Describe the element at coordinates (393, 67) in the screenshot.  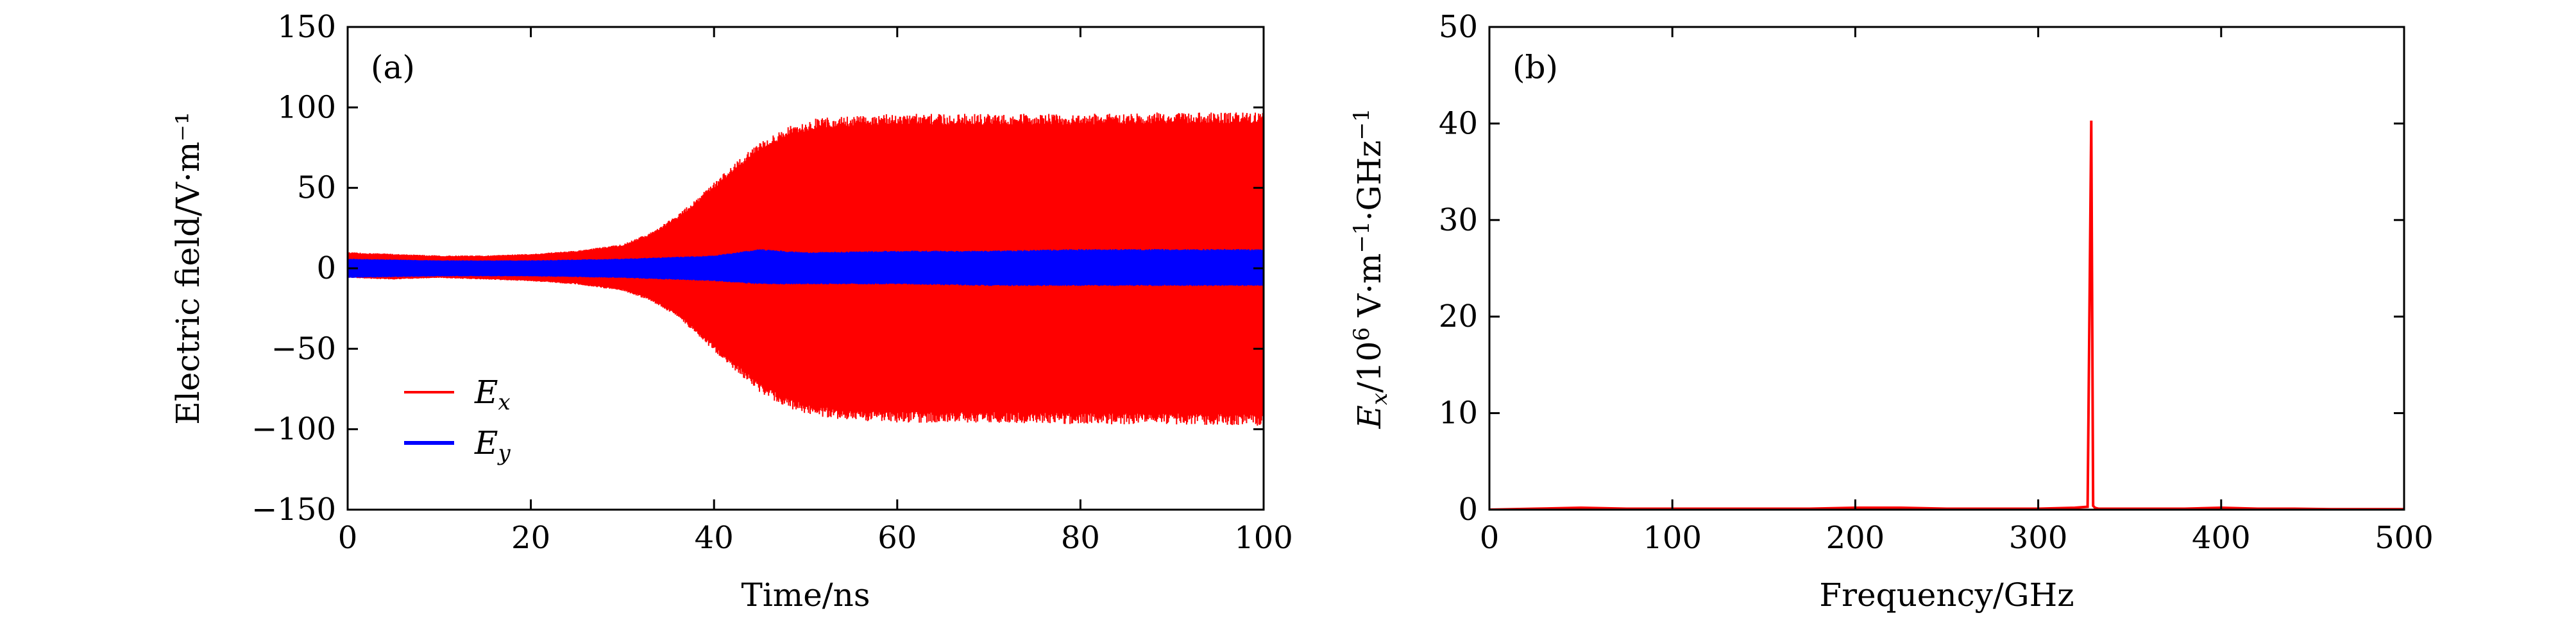
I see `panel-a-label: (a)` at that location.